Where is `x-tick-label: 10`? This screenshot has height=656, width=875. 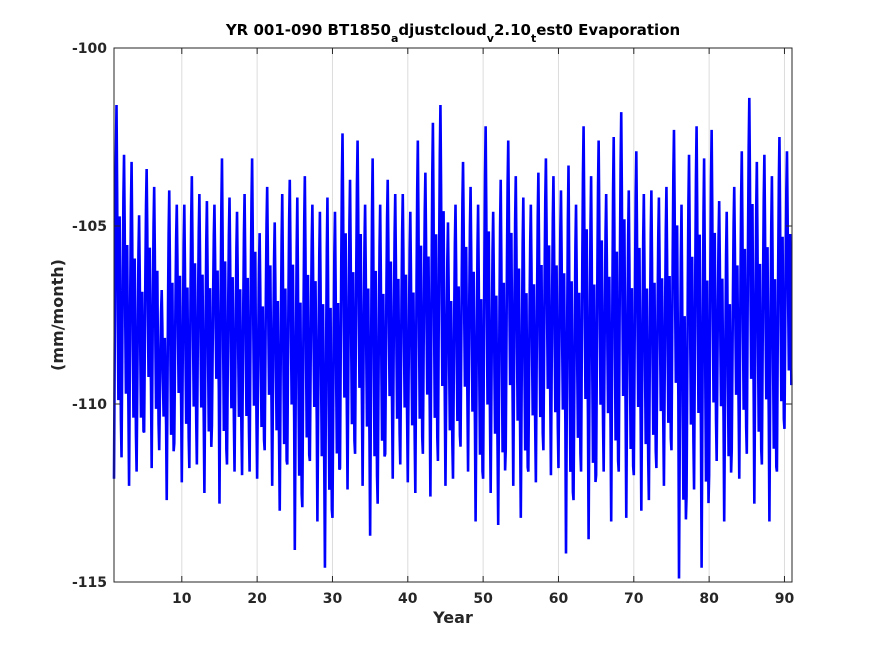 x-tick-label: 10 is located at coordinates (182, 599).